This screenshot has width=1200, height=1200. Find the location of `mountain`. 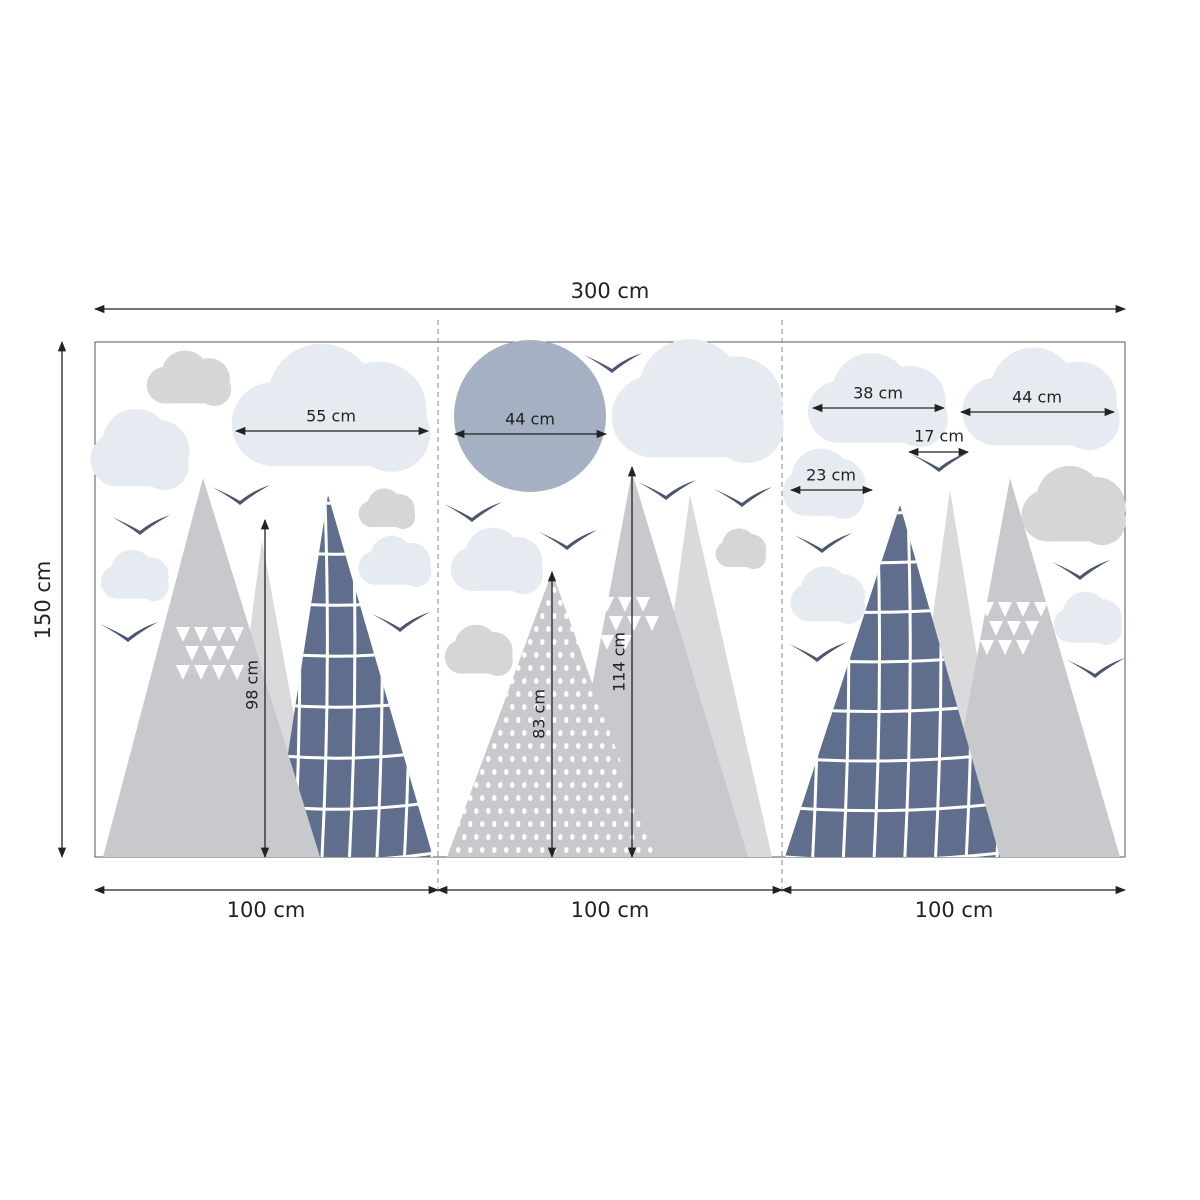

mountain is located at coordinates (352, 676).